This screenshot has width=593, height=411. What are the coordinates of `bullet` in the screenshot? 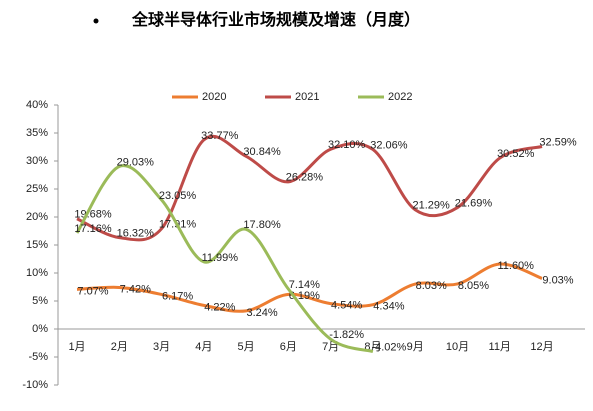 It's located at (96, 21).